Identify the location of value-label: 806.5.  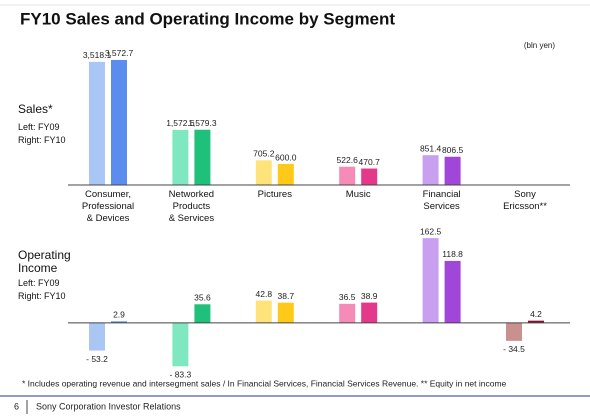
(453, 150).